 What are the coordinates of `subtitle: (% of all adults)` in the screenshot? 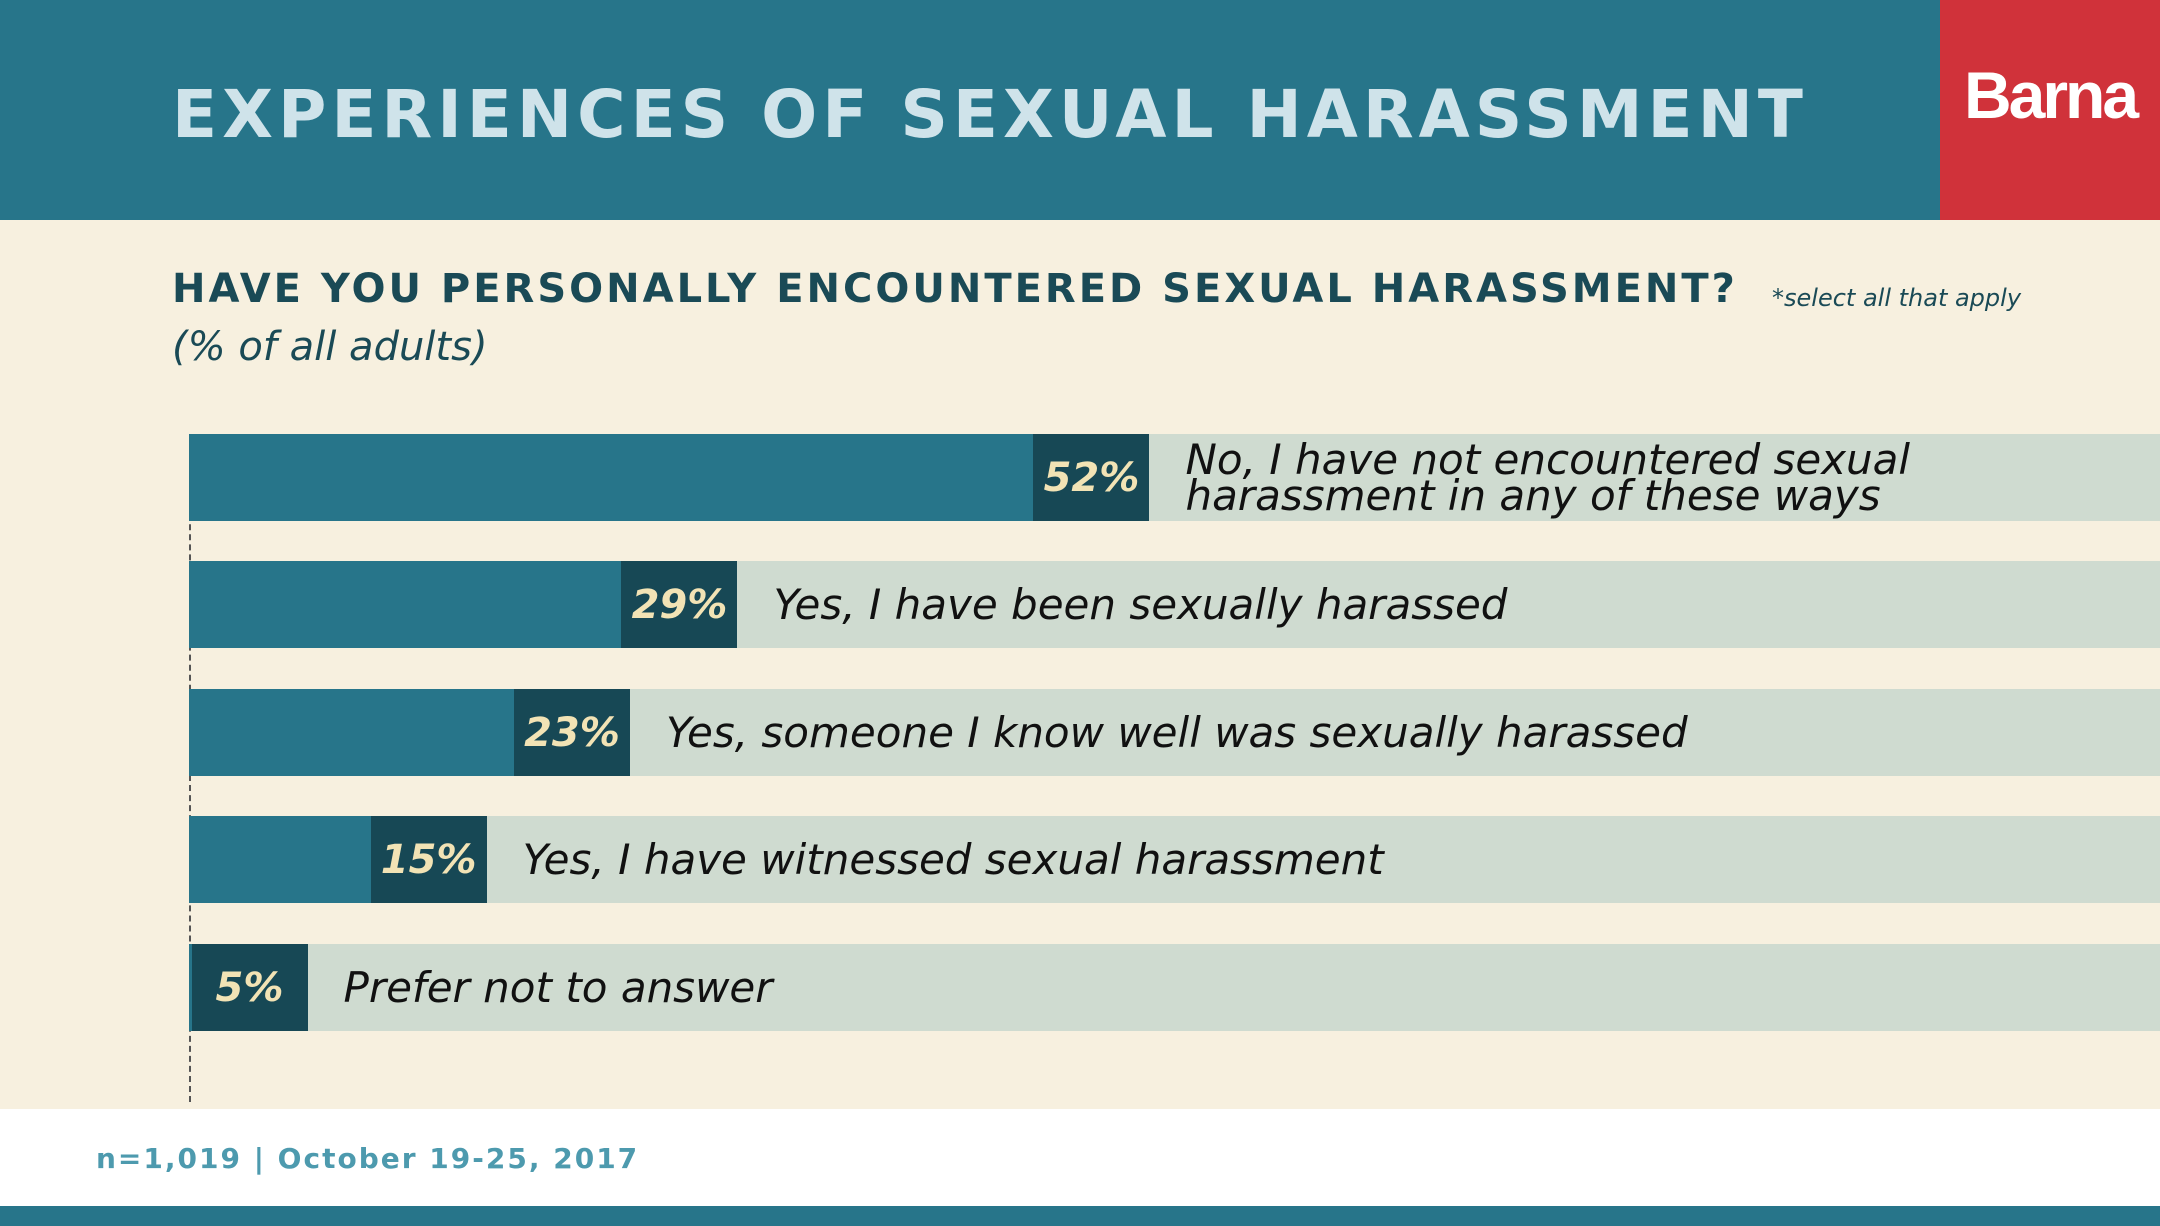 It's located at (330, 347).